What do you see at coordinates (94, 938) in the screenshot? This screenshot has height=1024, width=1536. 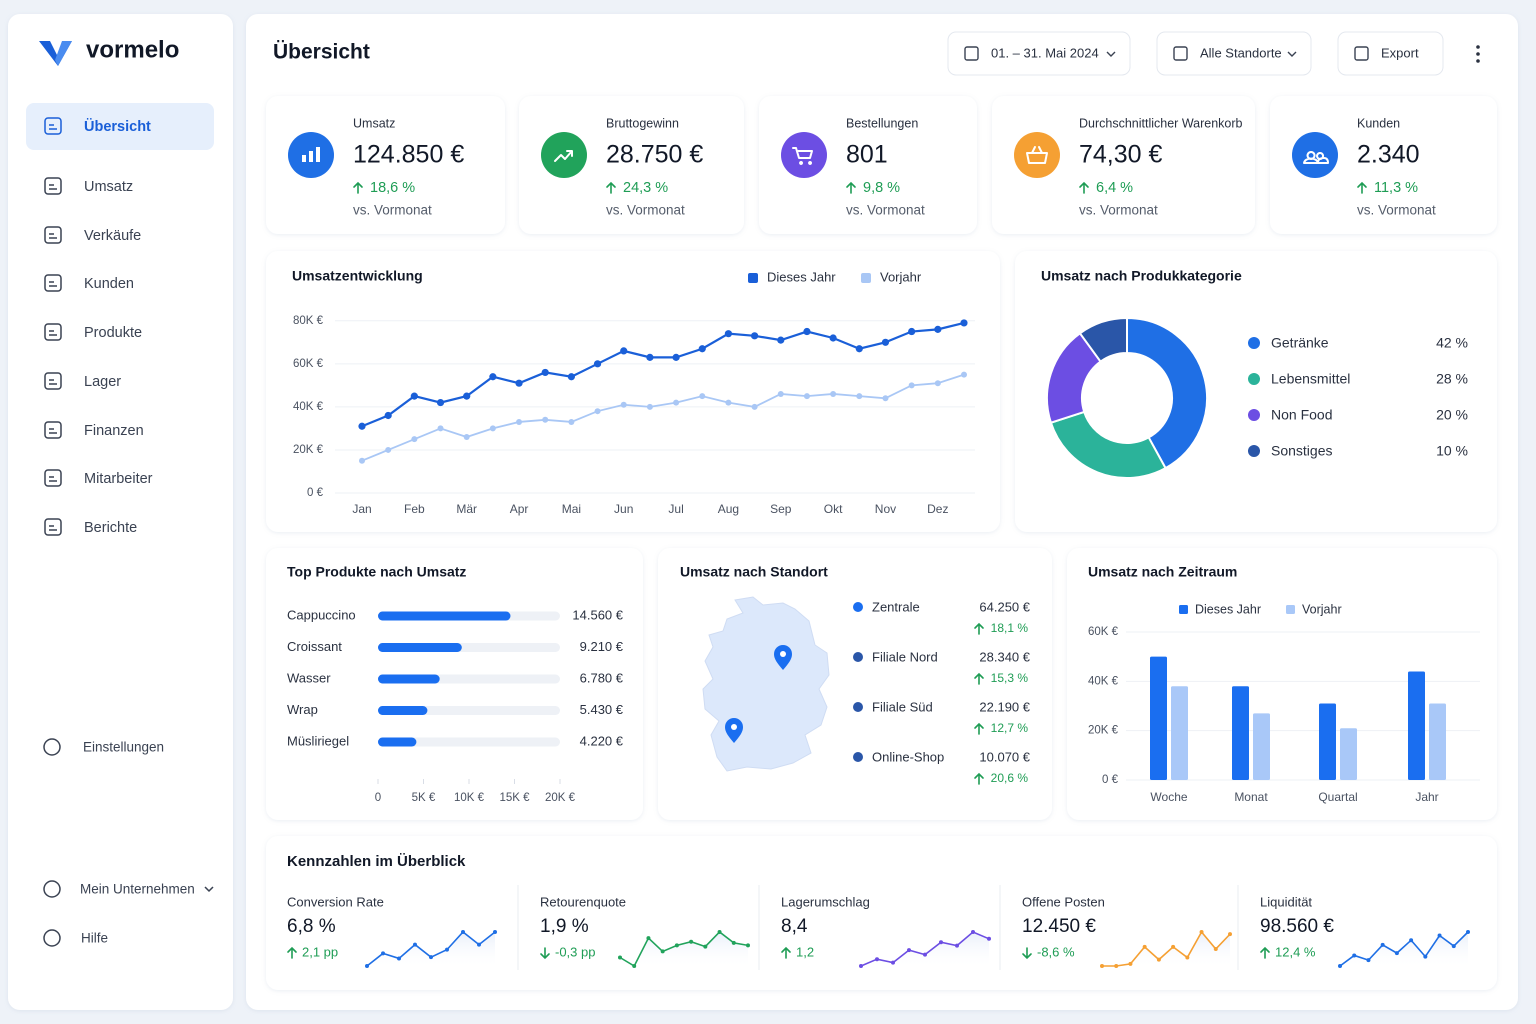 I see `help-label: Hilfe` at bounding box center [94, 938].